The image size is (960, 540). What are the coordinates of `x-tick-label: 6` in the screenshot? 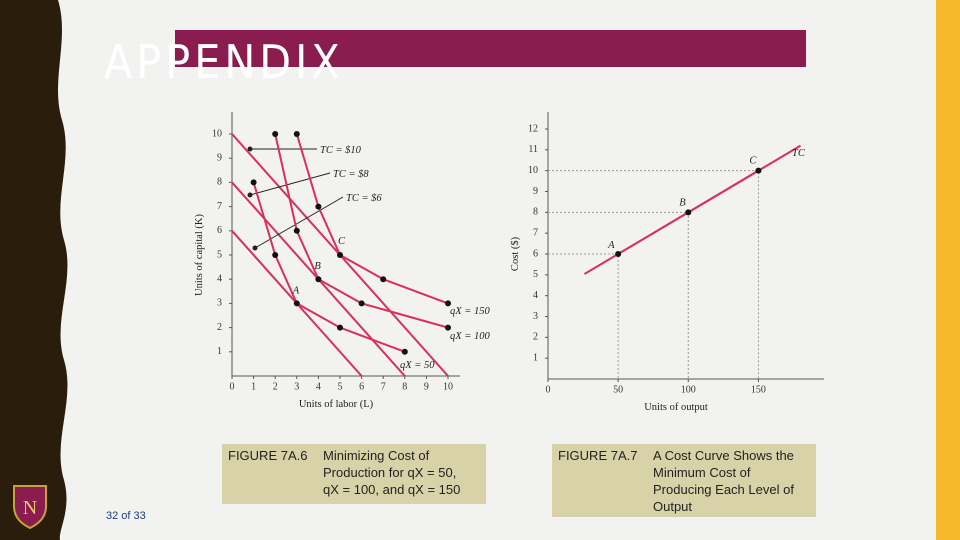 It's located at (361, 386).